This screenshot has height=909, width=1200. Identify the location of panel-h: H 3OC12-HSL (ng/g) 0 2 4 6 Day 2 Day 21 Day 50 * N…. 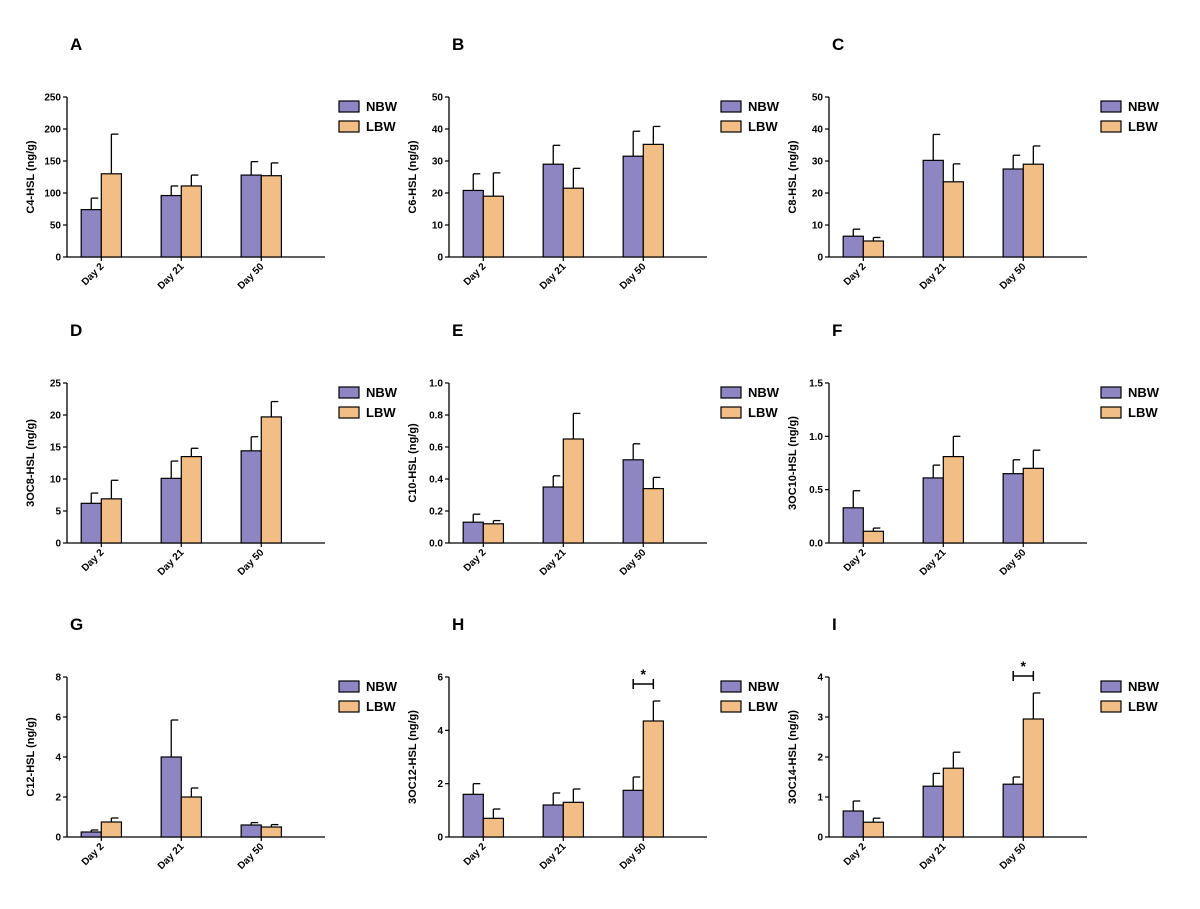
(593, 743).